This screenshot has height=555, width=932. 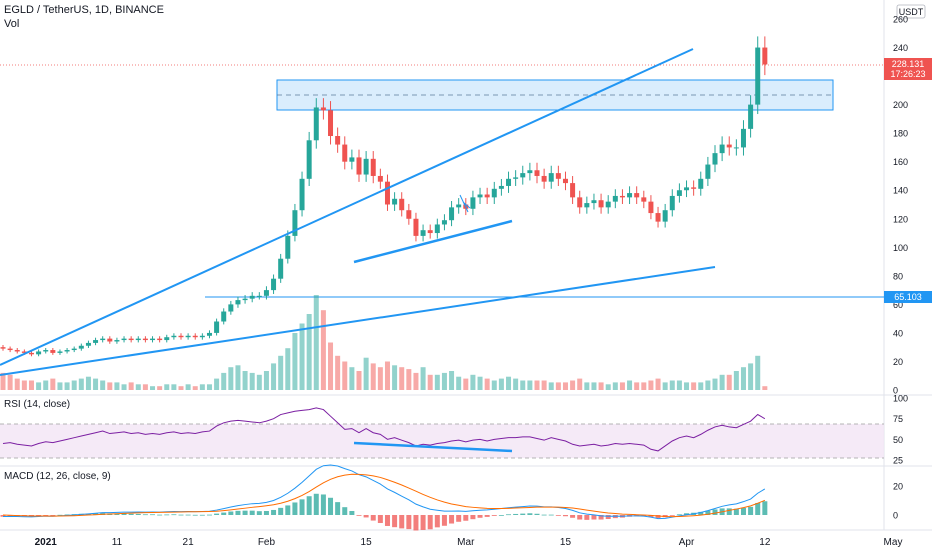 What do you see at coordinates (433, 447) in the screenshot?
I see `trendline-rsi-divergence` at bounding box center [433, 447].